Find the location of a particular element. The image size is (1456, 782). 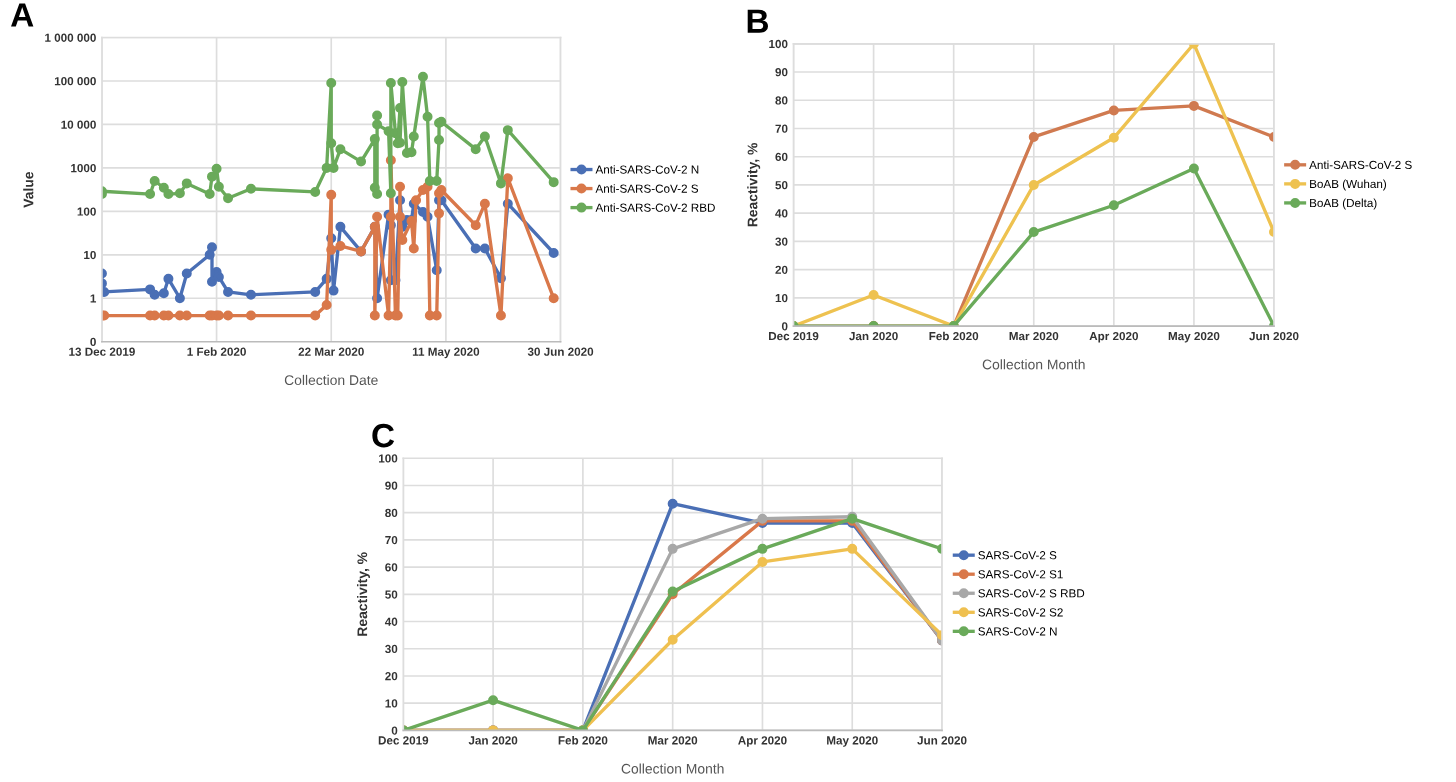

chart-title: C is located at coordinates (383, 435).